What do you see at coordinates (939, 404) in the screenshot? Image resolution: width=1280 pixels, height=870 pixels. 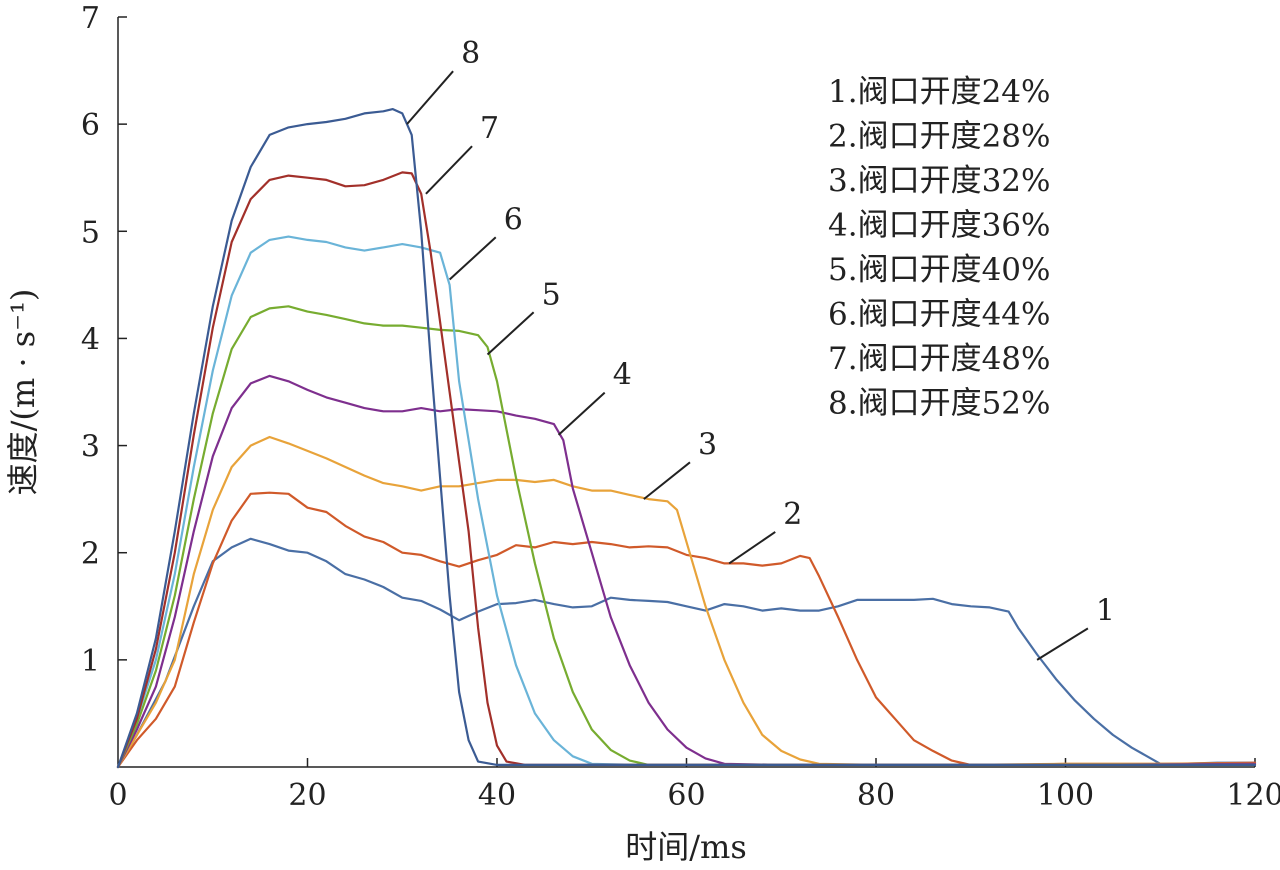 I see `legend-entry-8: 8.阀口开度52%` at bounding box center [939, 404].